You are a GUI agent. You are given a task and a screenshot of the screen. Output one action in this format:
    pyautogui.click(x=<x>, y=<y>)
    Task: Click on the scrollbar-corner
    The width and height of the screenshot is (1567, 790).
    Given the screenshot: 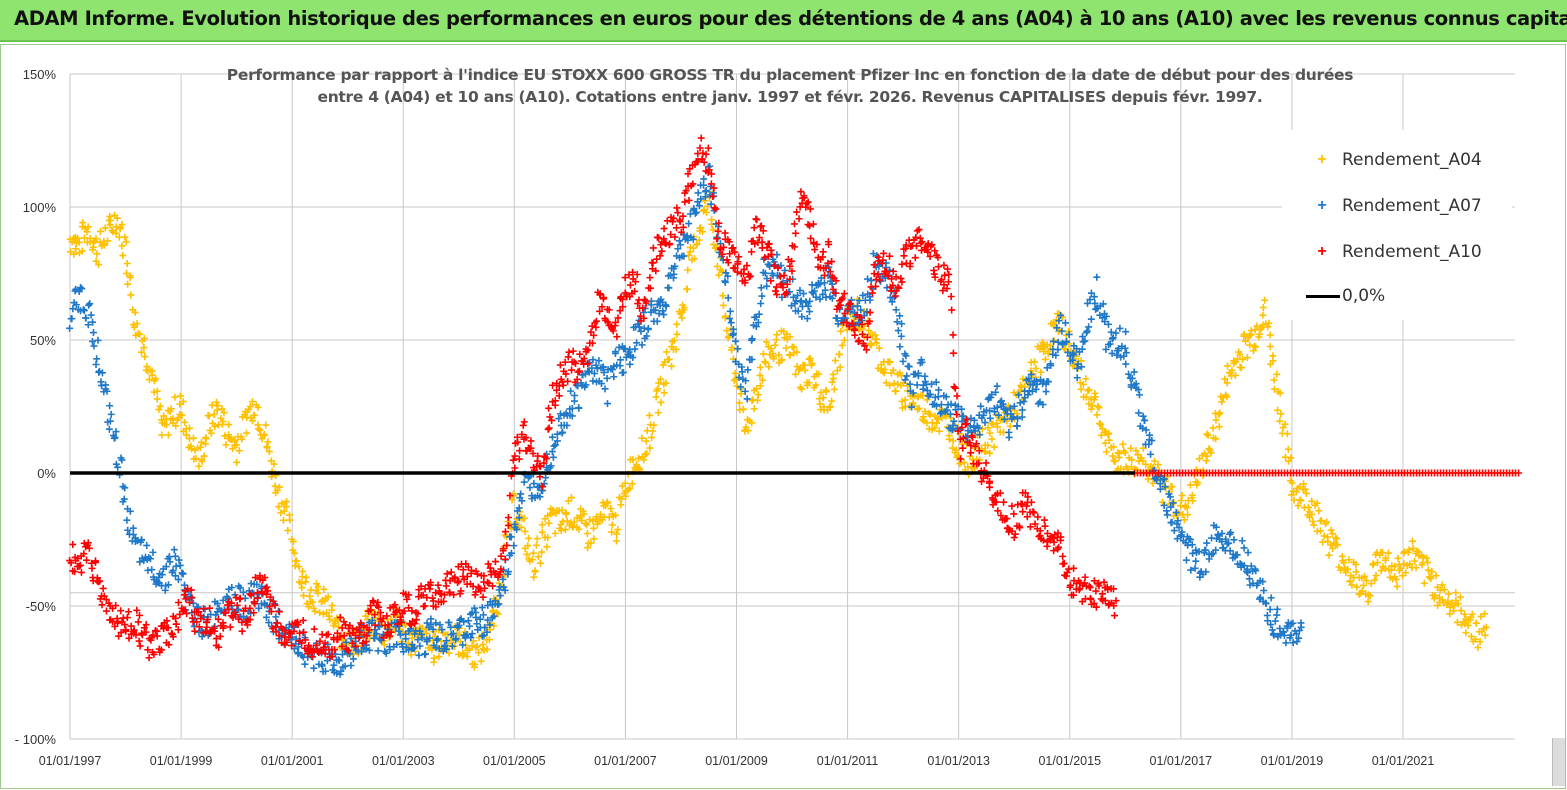 What is the action you would take?
    pyautogui.click(x=1558, y=762)
    